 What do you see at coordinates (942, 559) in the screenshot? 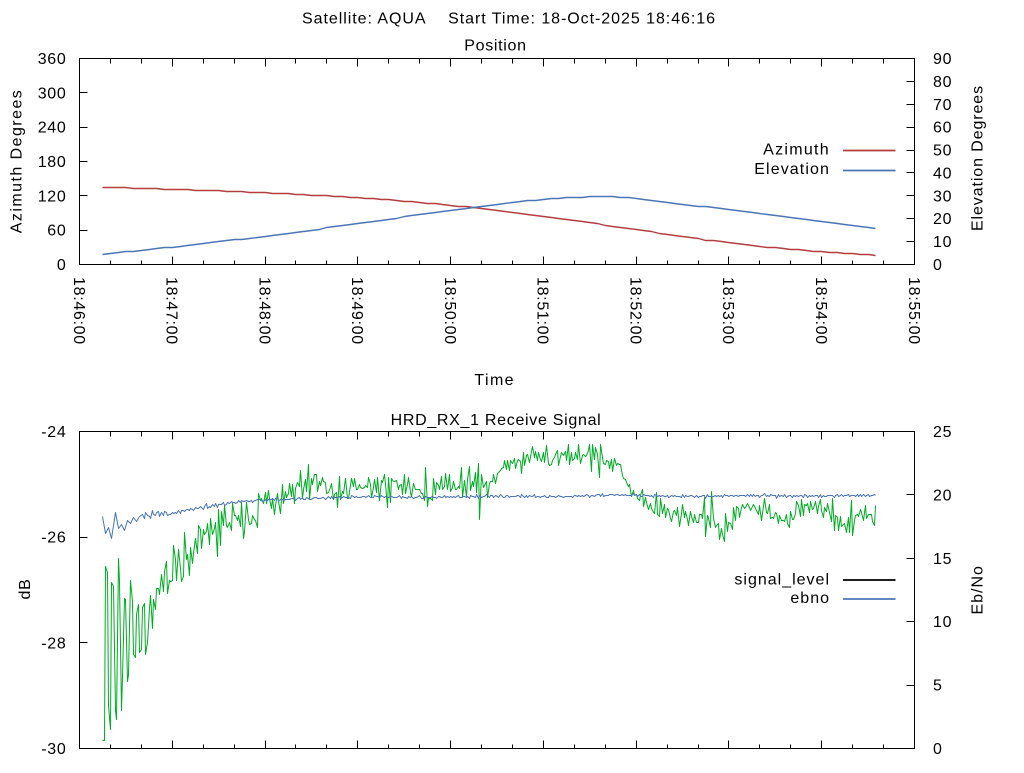
I see `svg-text: 15` at bounding box center [942, 559].